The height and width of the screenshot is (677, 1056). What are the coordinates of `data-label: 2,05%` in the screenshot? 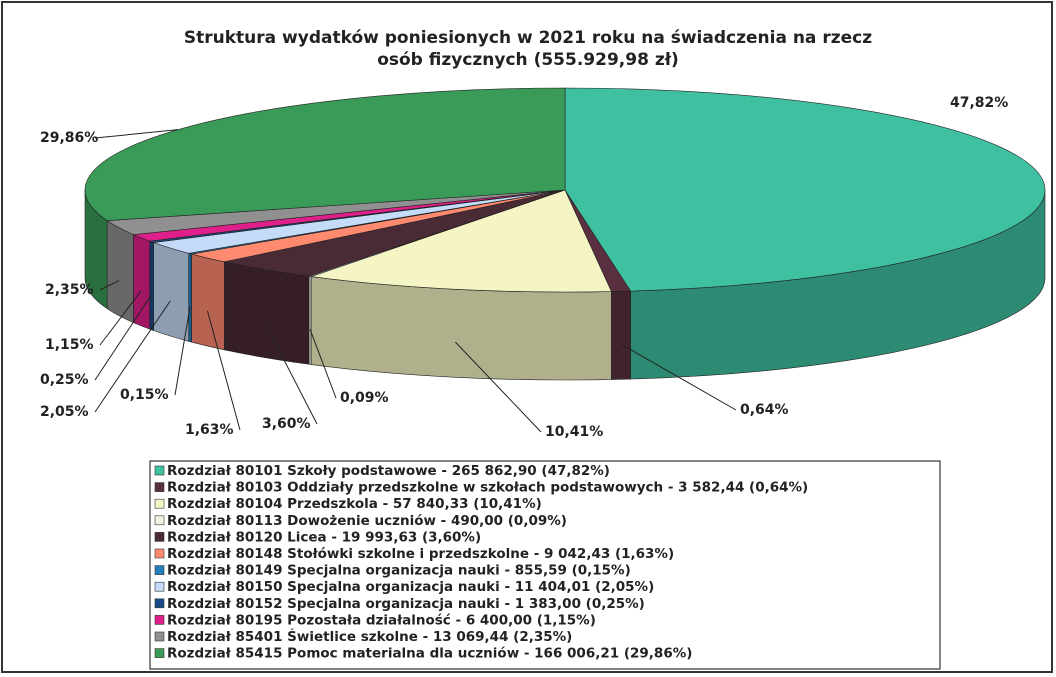 It's located at (64, 412).